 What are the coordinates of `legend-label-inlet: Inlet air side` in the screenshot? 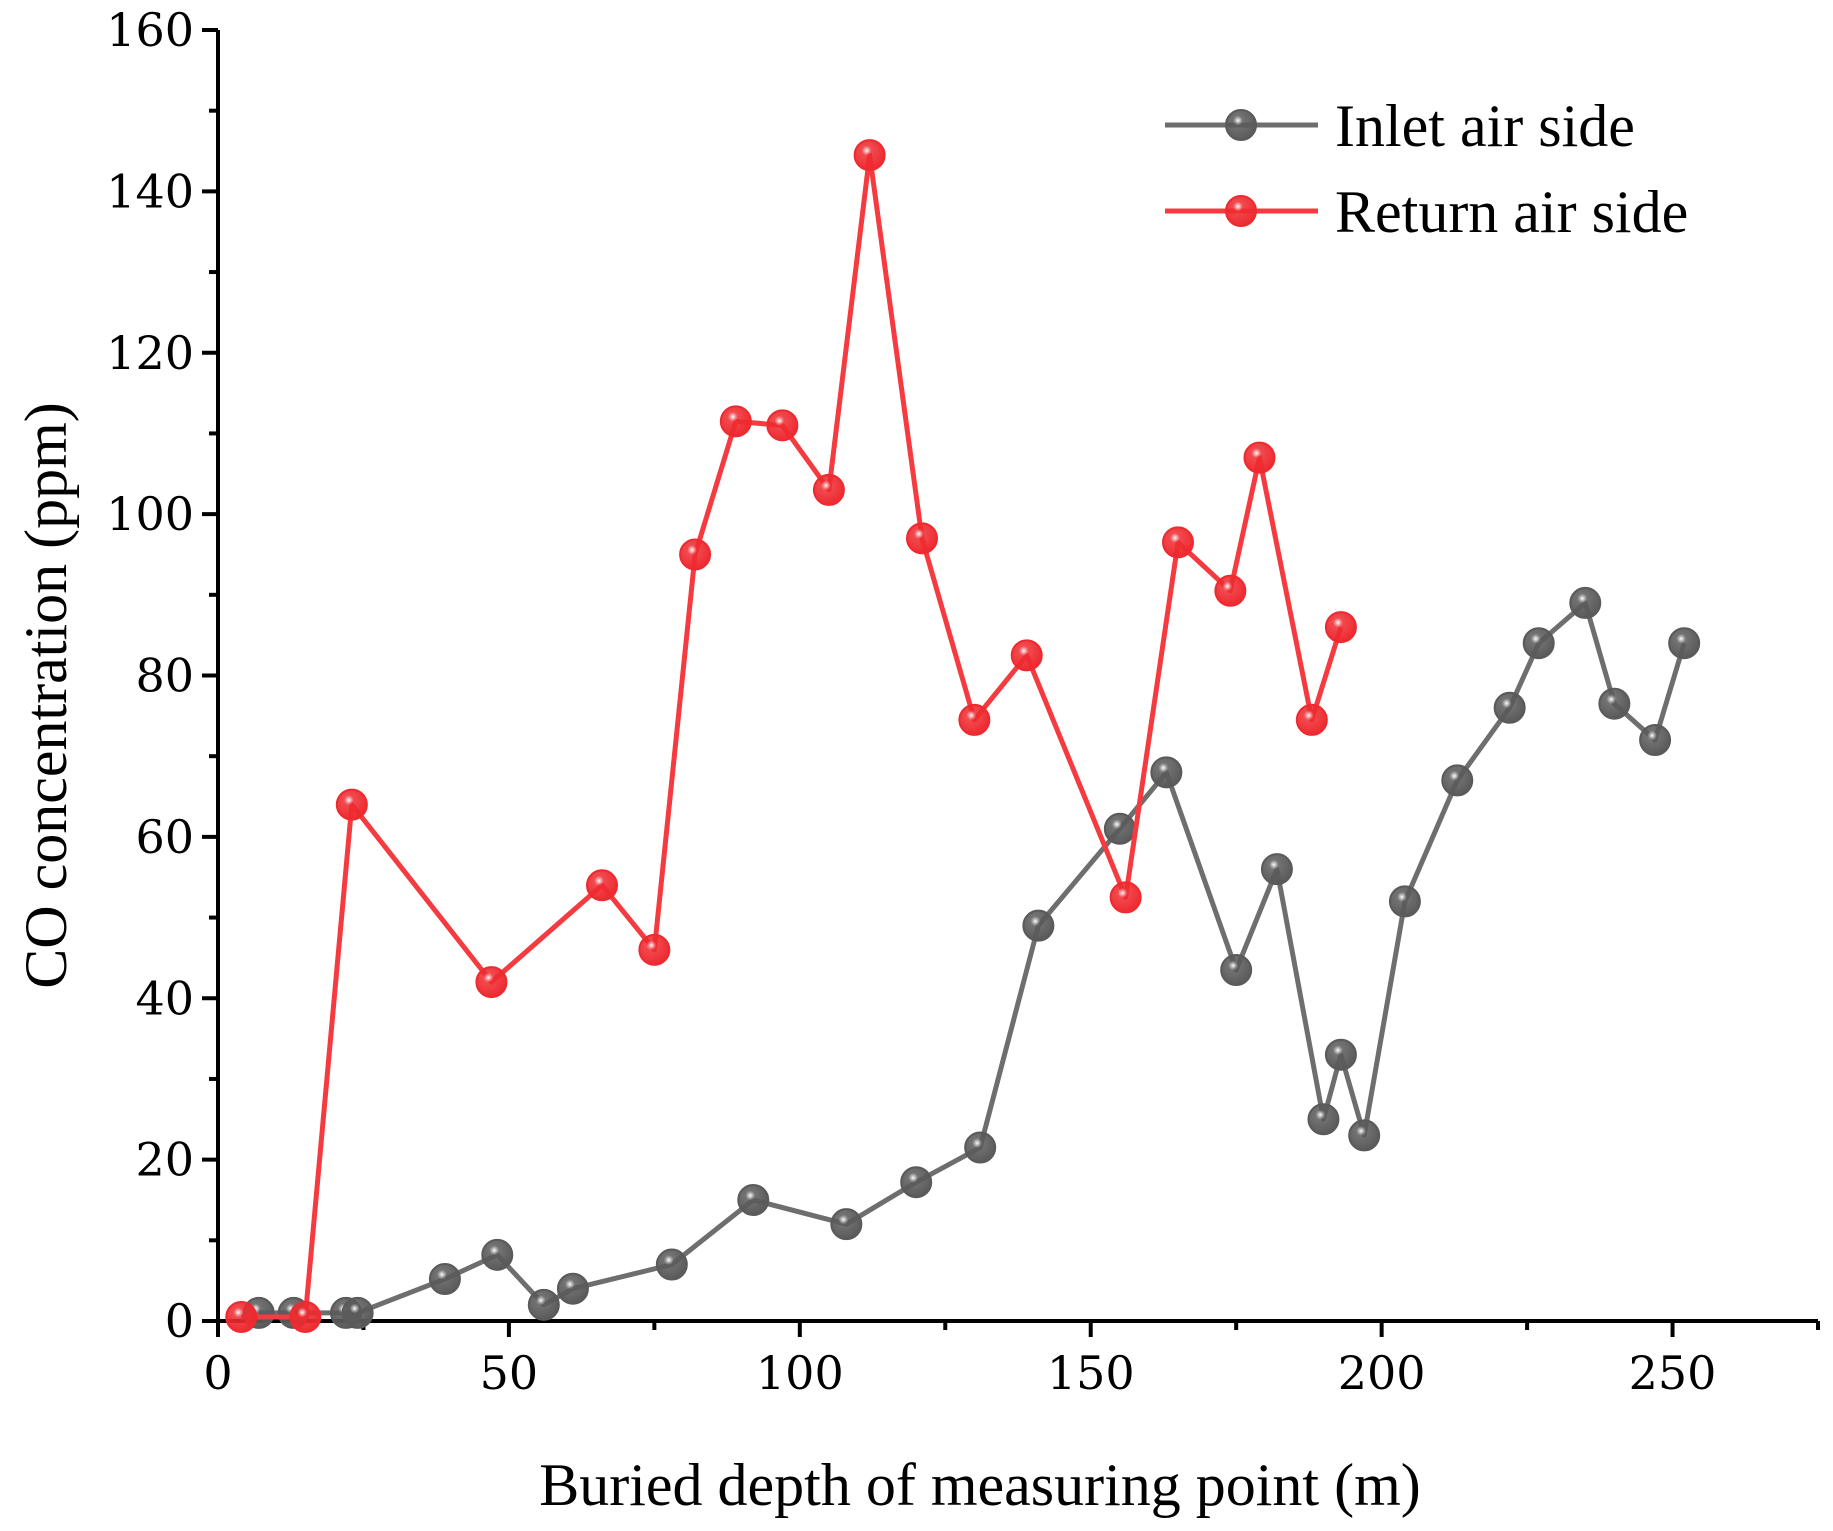 It's located at (1485, 126).